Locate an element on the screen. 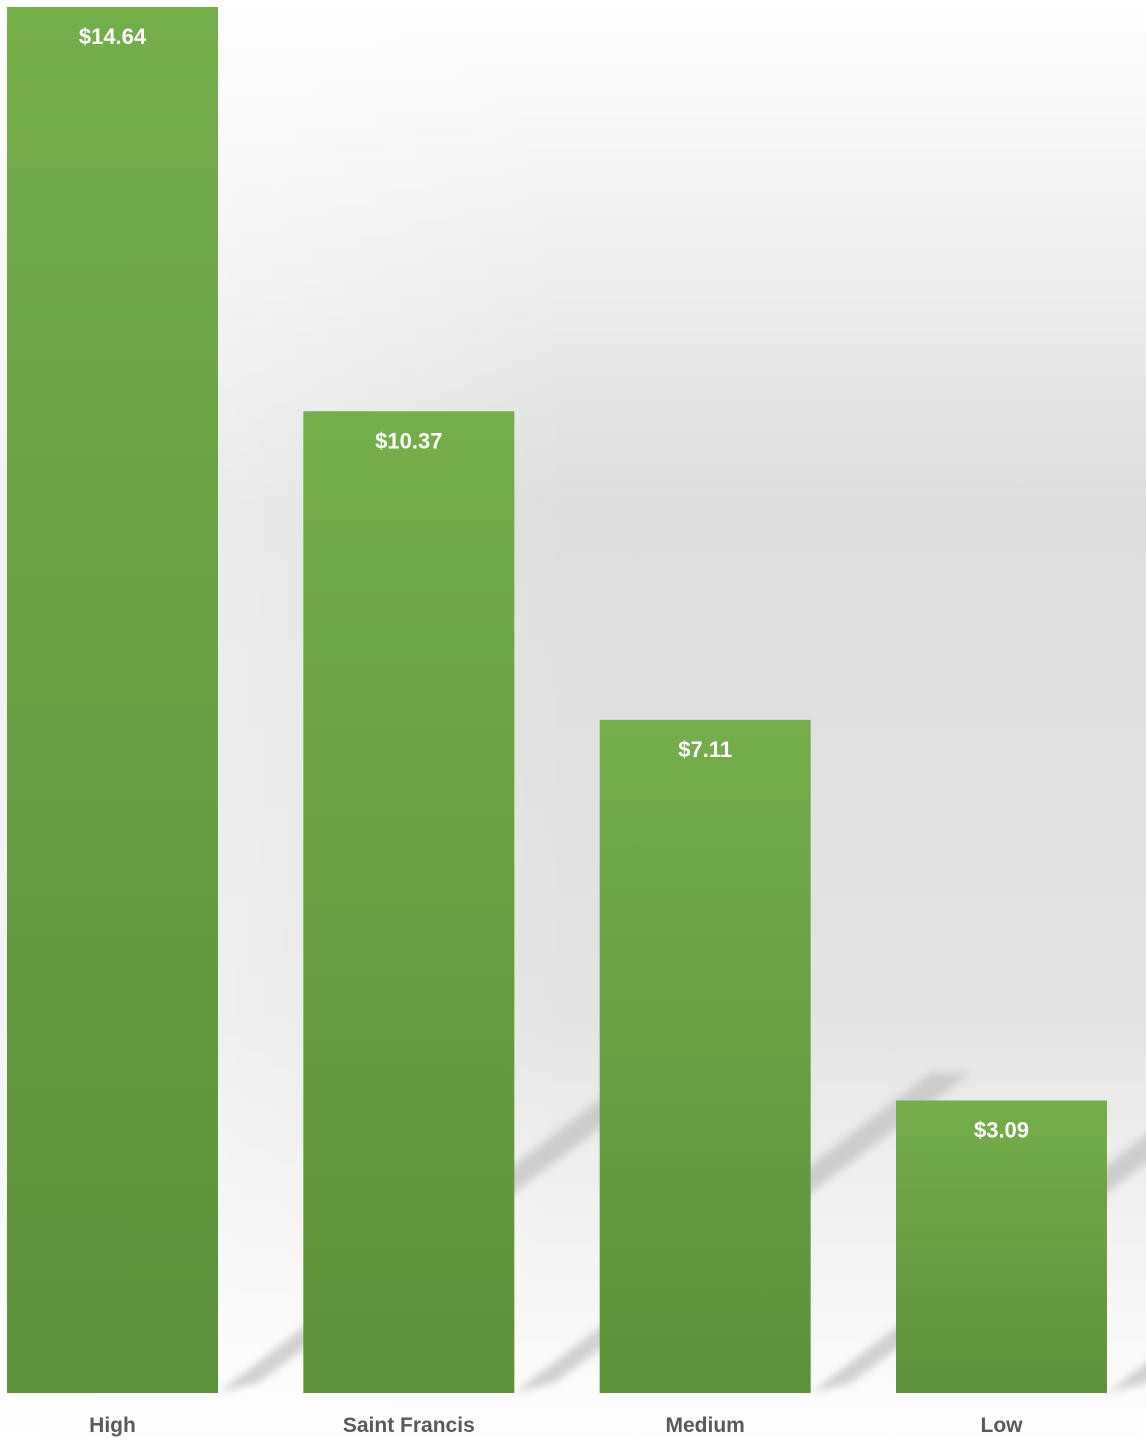 The image size is (1146, 1443). x-axis-labels: High Saint Francis Medium Low is located at coordinates (556, 1425).